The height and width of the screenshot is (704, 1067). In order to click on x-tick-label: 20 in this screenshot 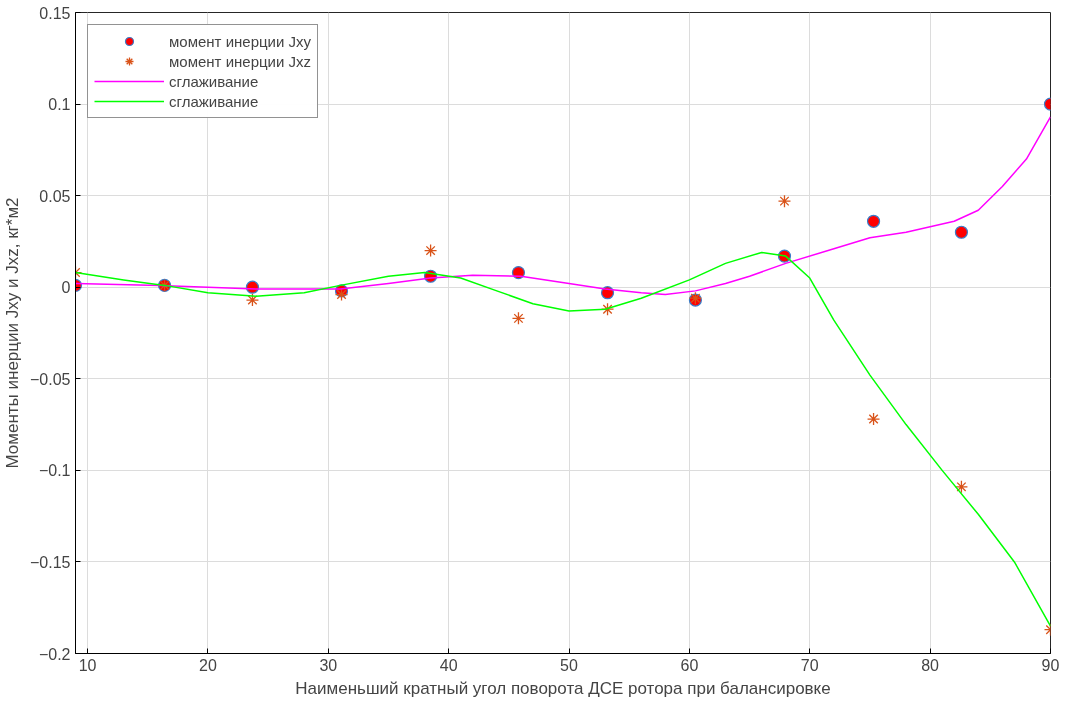, I will do `click(208, 665)`.